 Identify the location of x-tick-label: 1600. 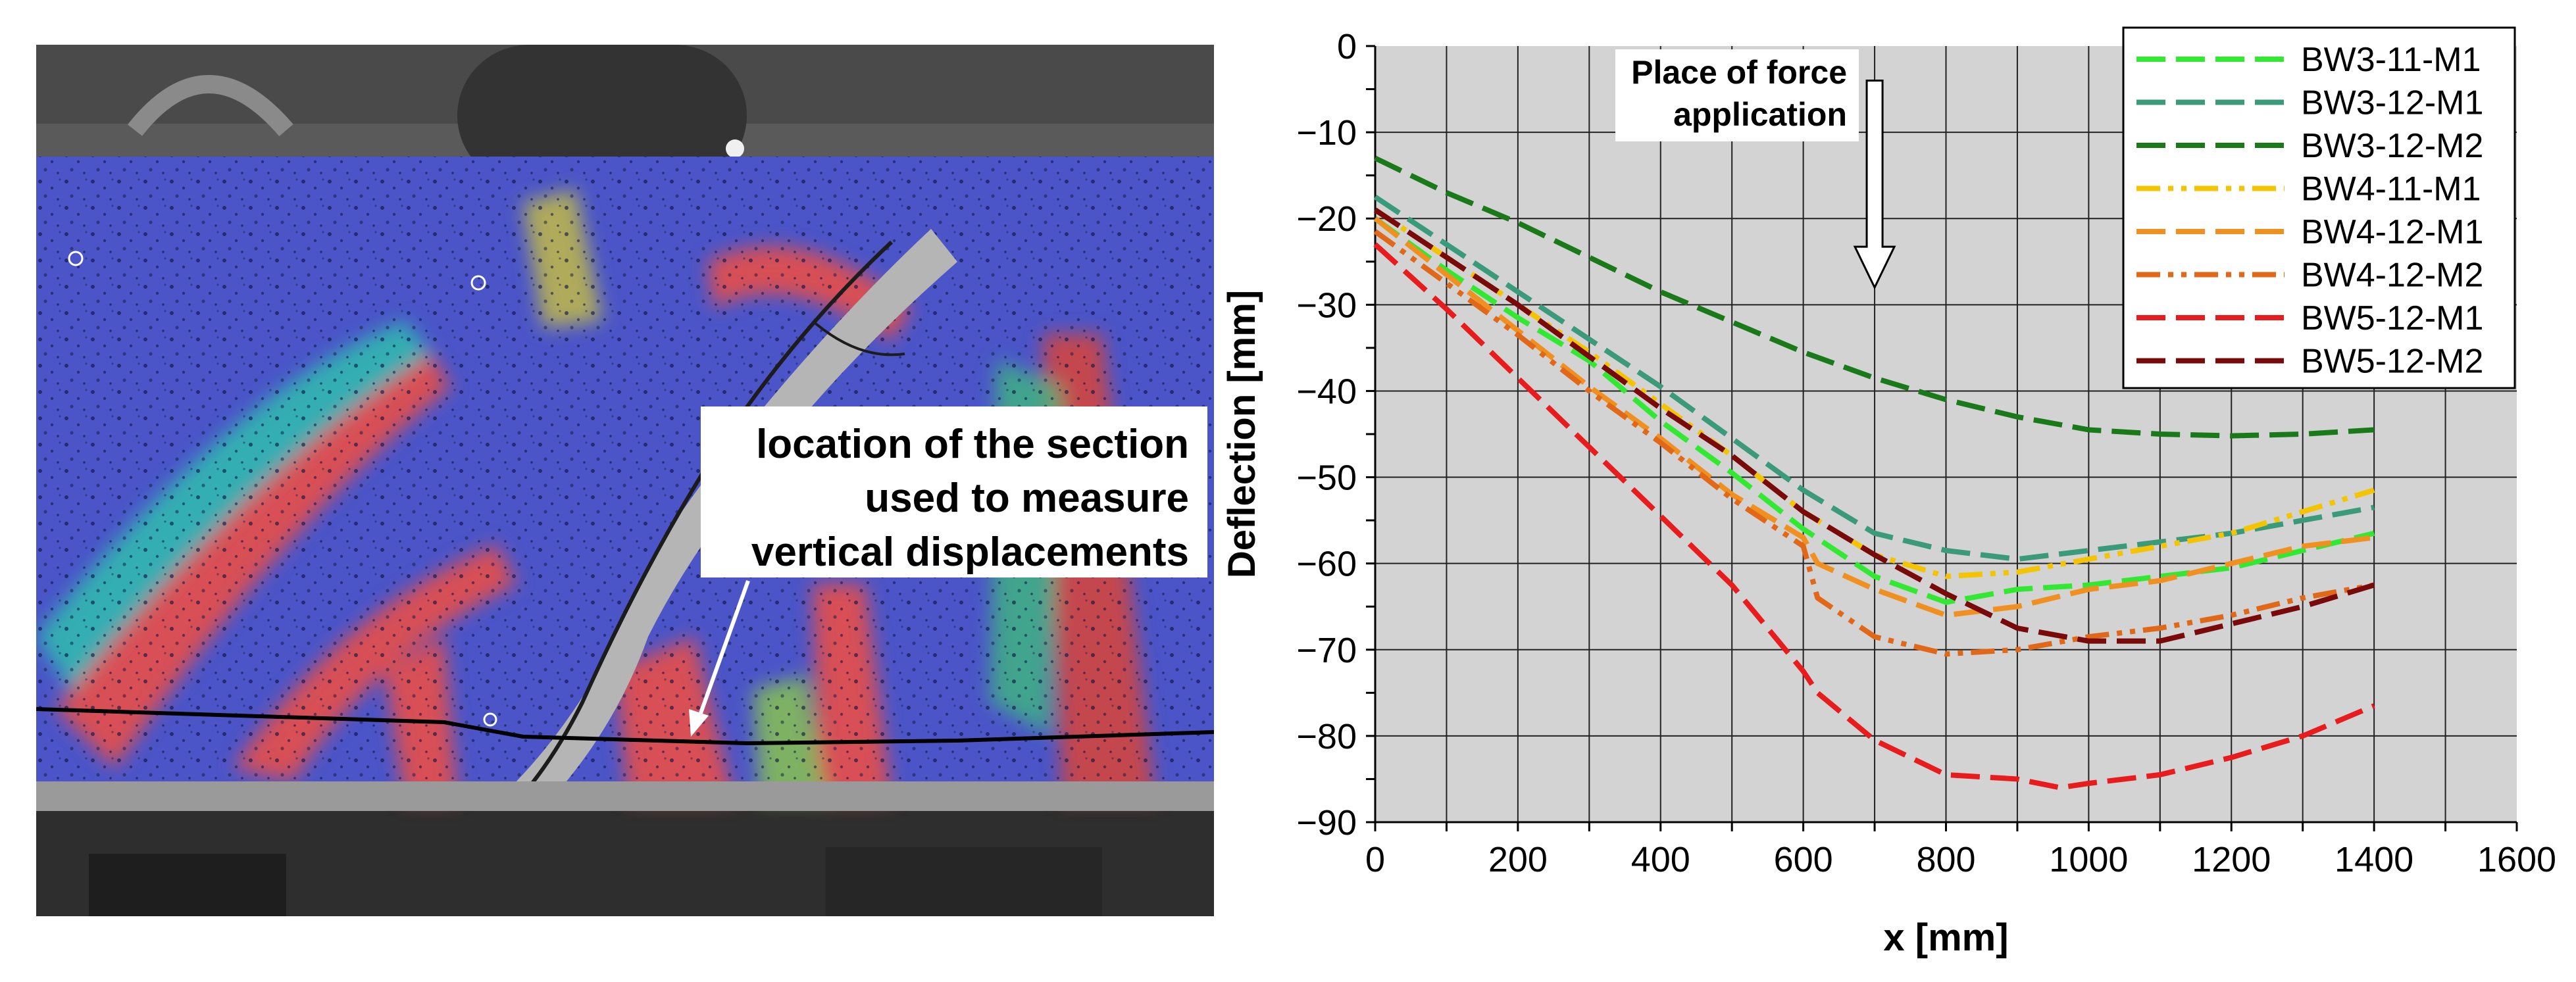
(2517, 859).